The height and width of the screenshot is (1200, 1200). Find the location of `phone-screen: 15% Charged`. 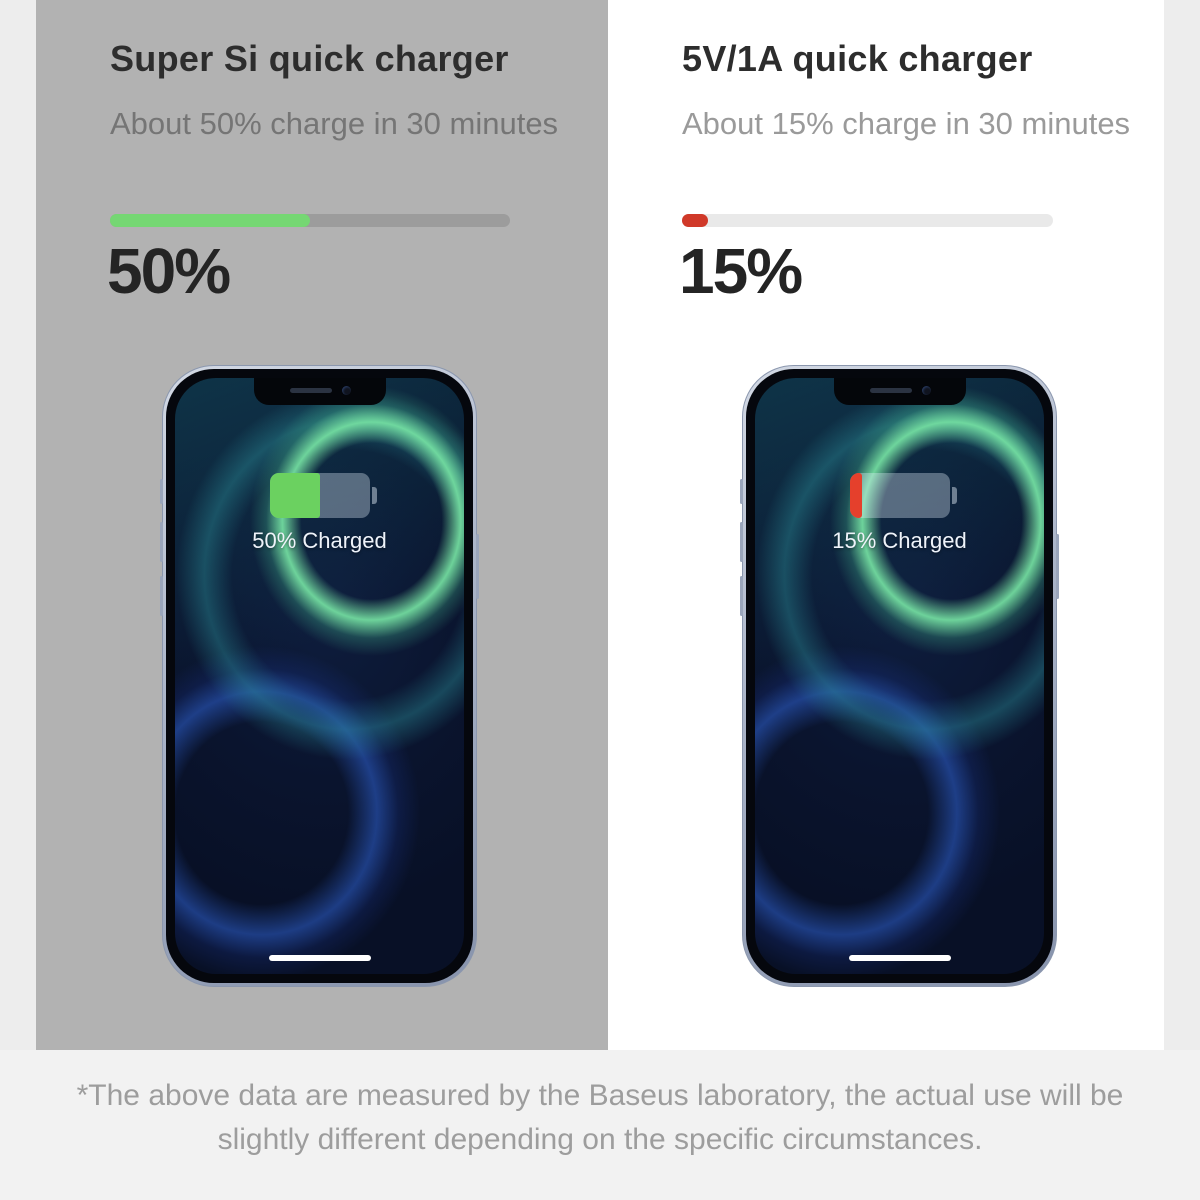

phone-screen: 15% Charged is located at coordinates (899, 676).